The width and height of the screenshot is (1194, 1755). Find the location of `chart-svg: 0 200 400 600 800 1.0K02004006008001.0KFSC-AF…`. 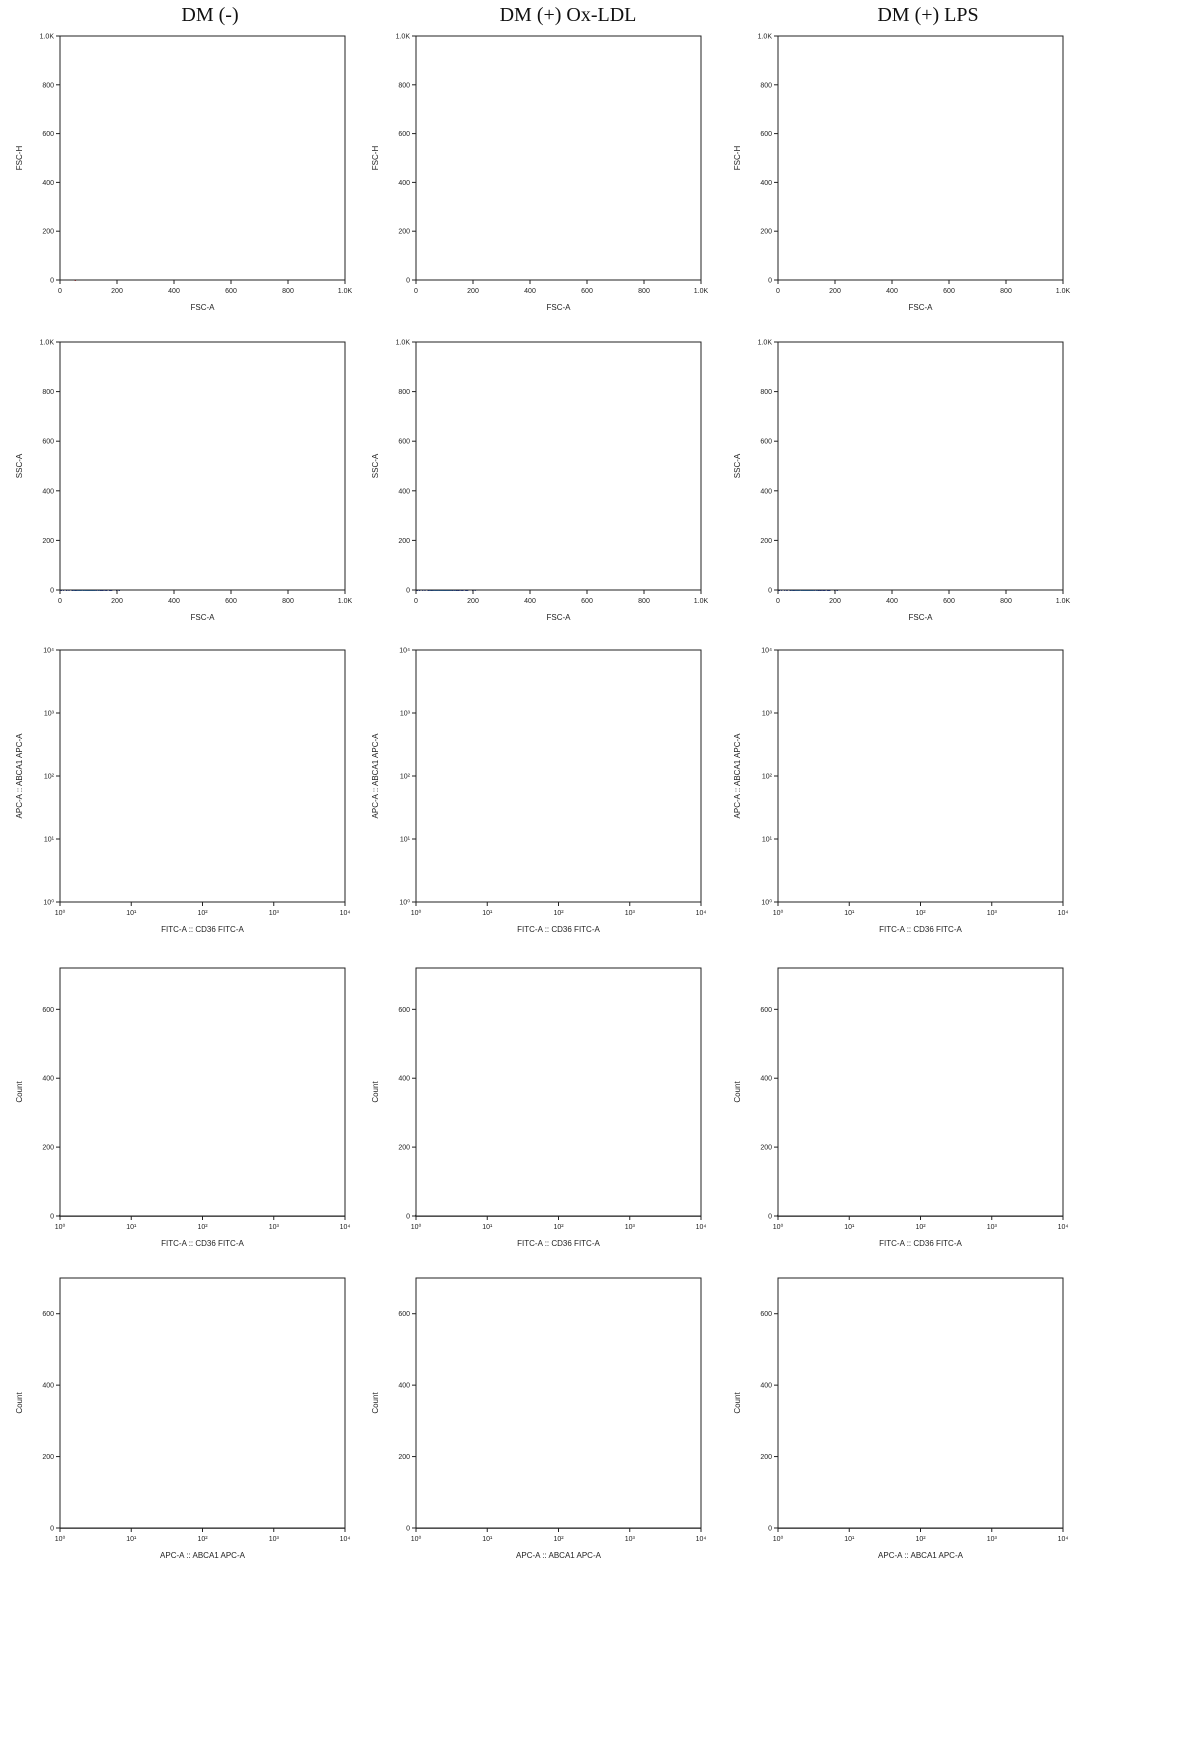

chart-svg: 0 200 400 600 800 1.0K02004006008001.0KFSC-AF… is located at coordinates (540, 173).